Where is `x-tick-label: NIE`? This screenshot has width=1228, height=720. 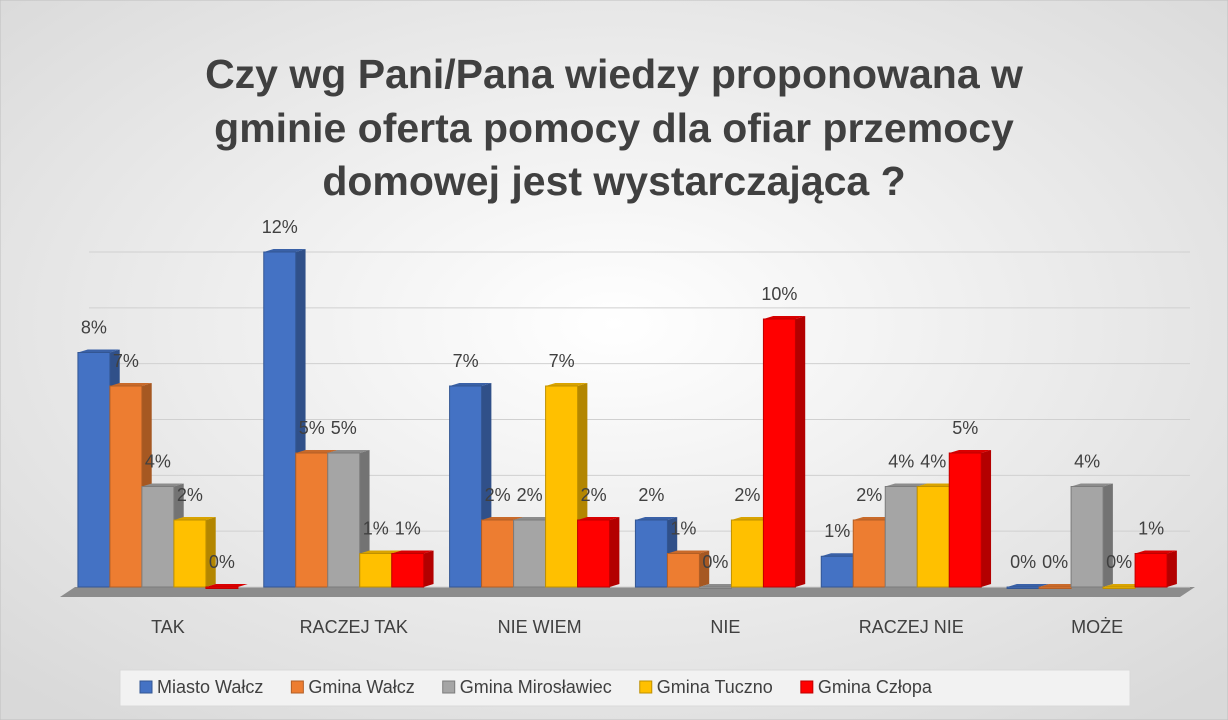
x-tick-label: NIE is located at coordinates (725, 627).